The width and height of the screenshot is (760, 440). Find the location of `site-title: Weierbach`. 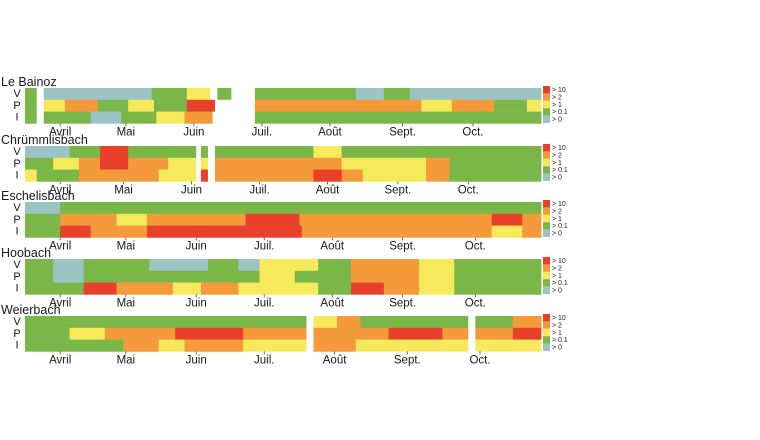

site-title: Weierbach is located at coordinates (31, 310).